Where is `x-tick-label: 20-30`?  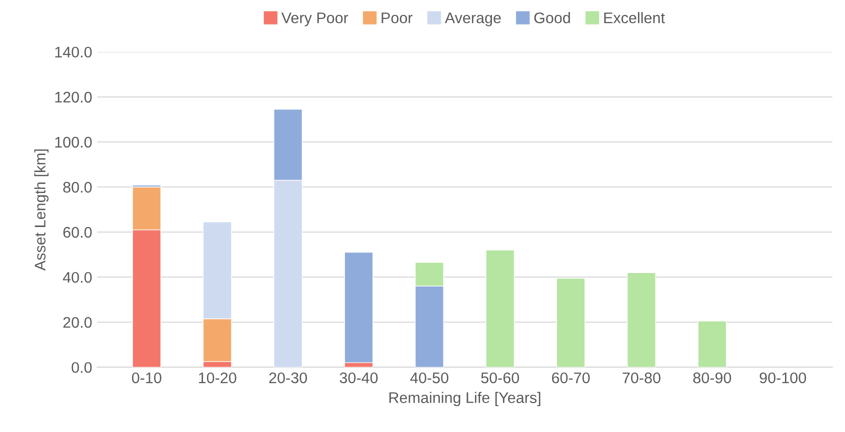 x-tick-label: 20-30 is located at coordinates (288, 378).